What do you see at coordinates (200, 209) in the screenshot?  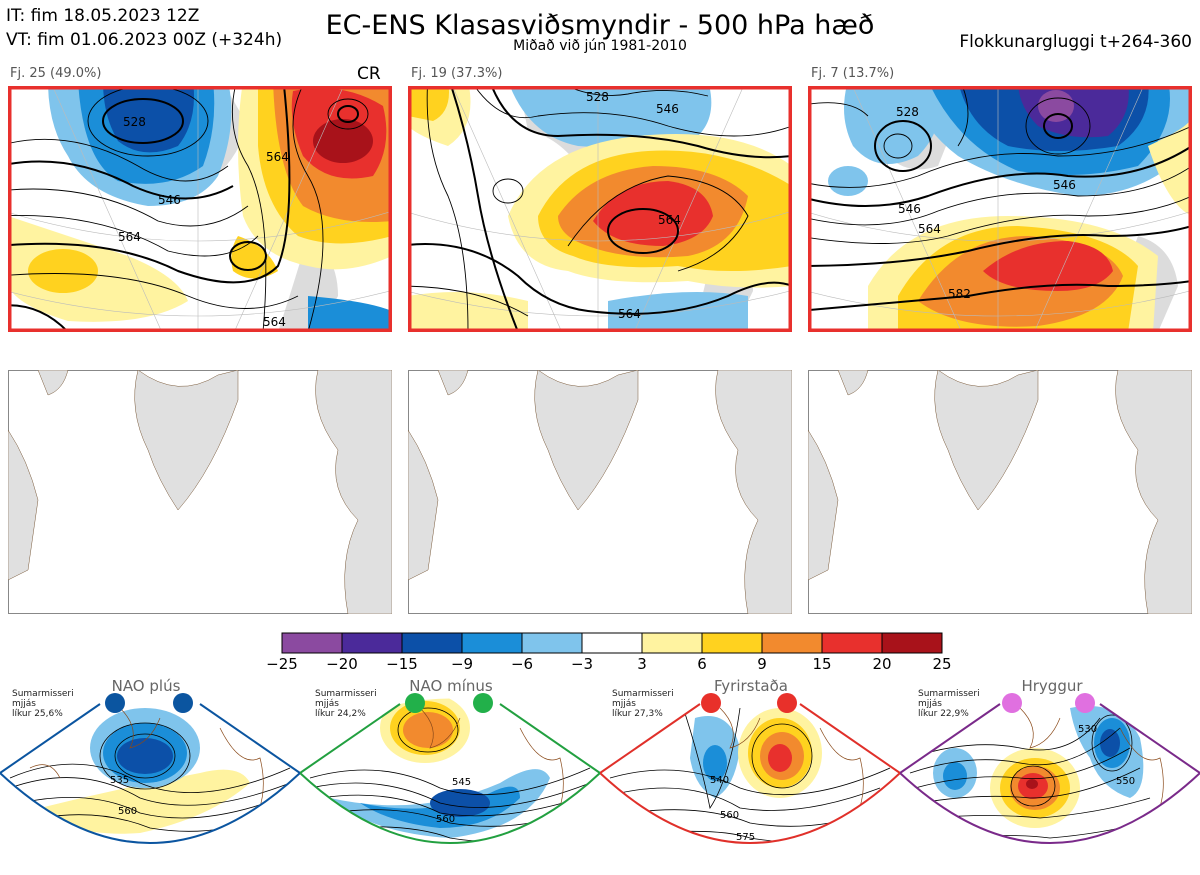 I see `cluster-map-1: 528 546 564 564 564` at bounding box center [200, 209].